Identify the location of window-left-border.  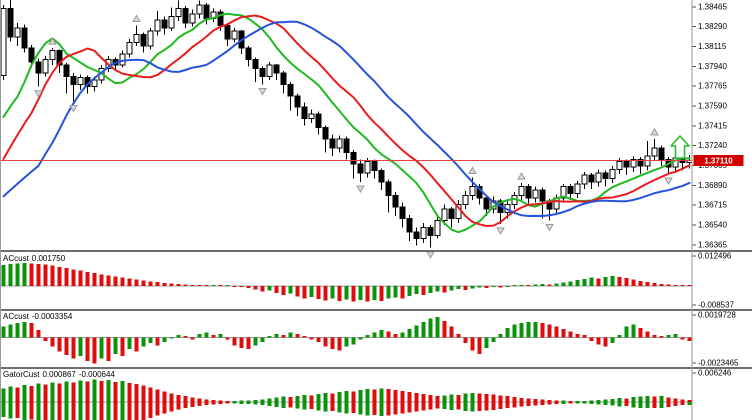
(0, 210).